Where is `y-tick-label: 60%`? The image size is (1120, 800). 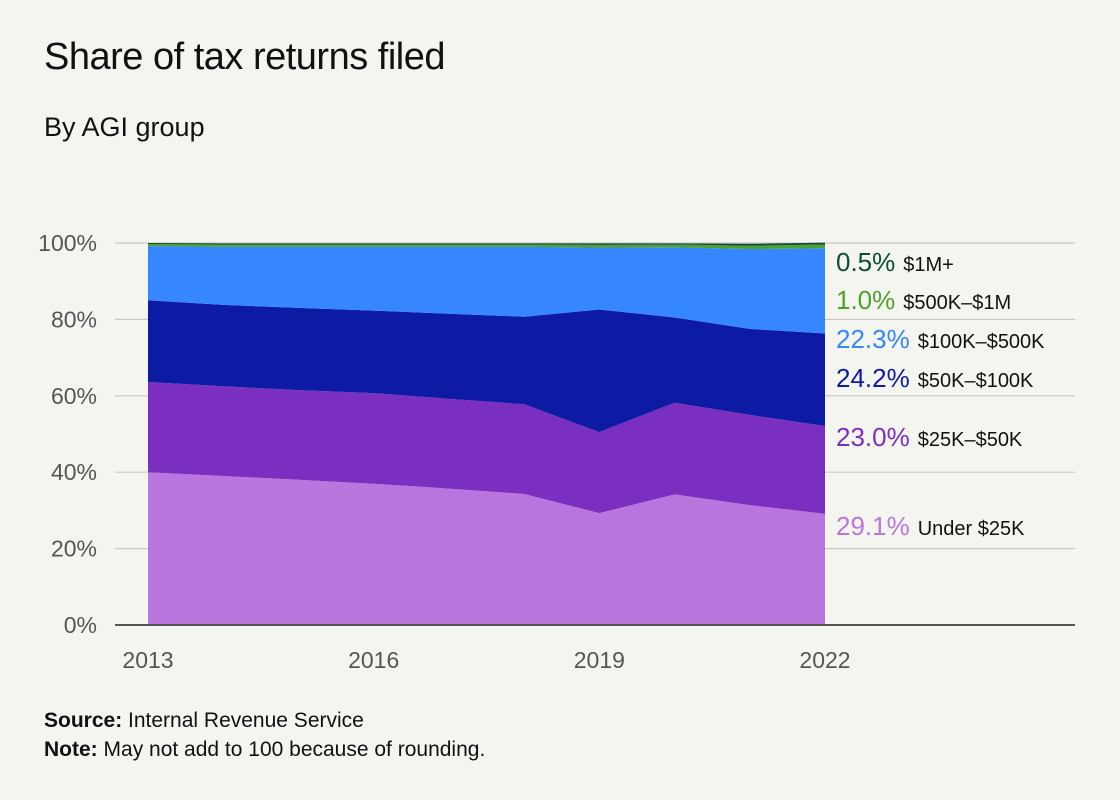
y-tick-label: 60% is located at coordinates (74, 396).